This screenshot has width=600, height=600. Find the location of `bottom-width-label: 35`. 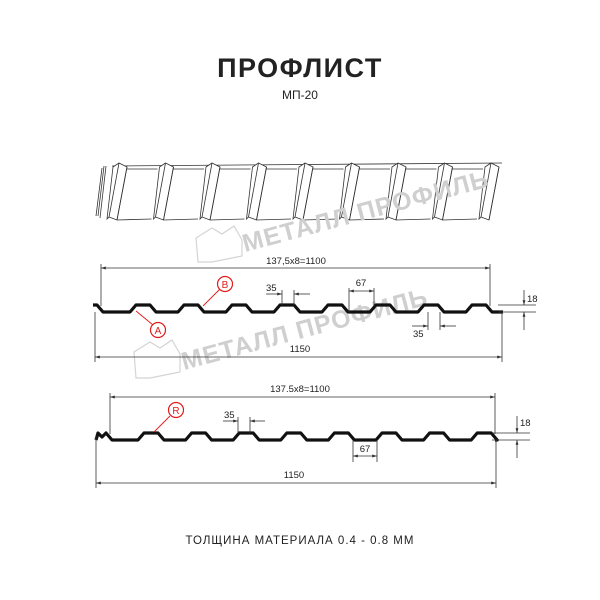

bottom-width-label: 35 is located at coordinates (418, 334).